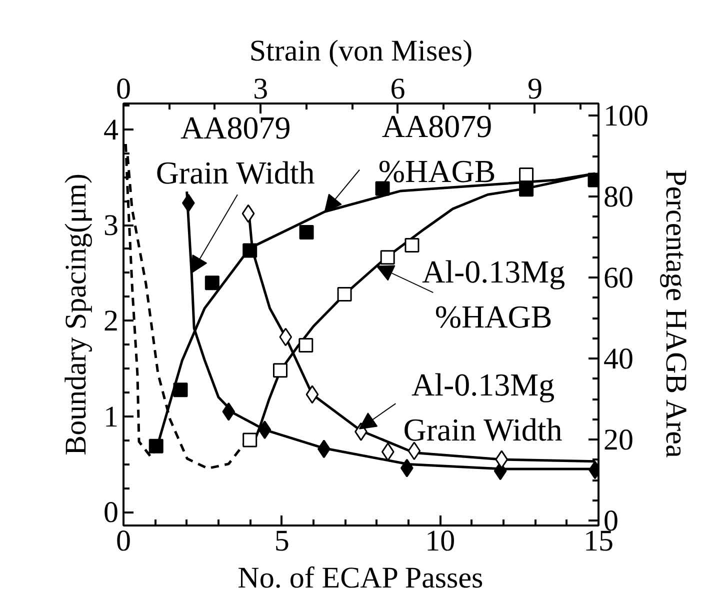 The height and width of the screenshot is (611, 712). What do you see at coordinates (398, 89) in the screenshot?
I see `x2-tick-label: 6` at bounding box center [398, 89].